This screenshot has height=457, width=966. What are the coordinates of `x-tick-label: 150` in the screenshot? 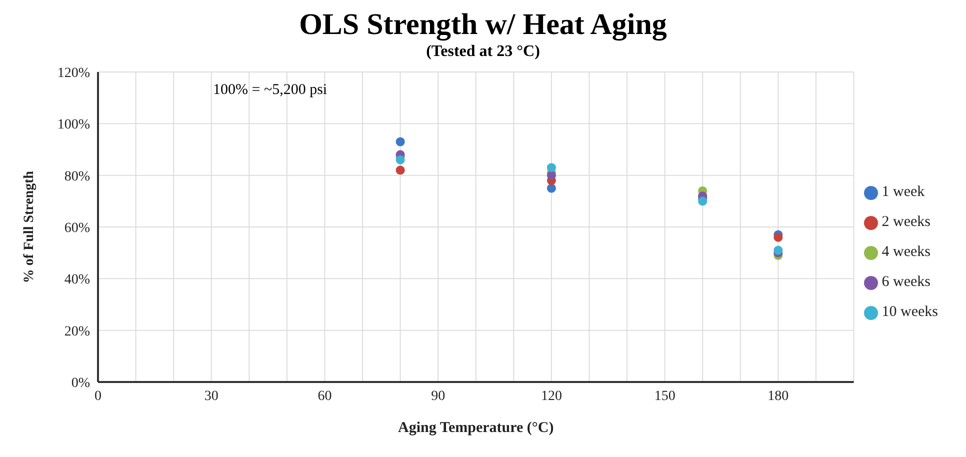 It's located at (665, 396).